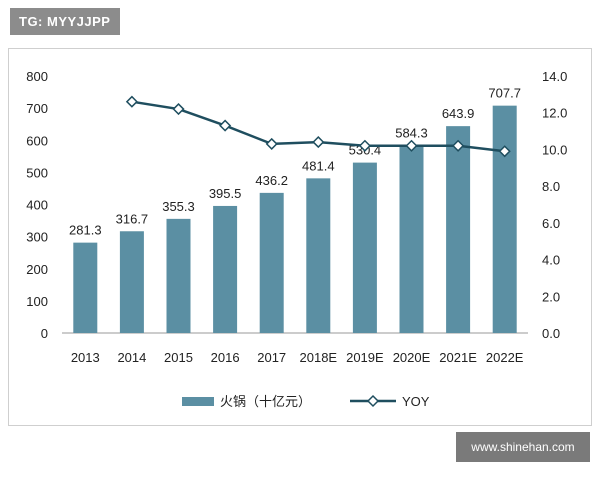  Describe the element at coordinates (319, 357) in the screenshot. I see `x-axis-tick: 2018E` at that location.